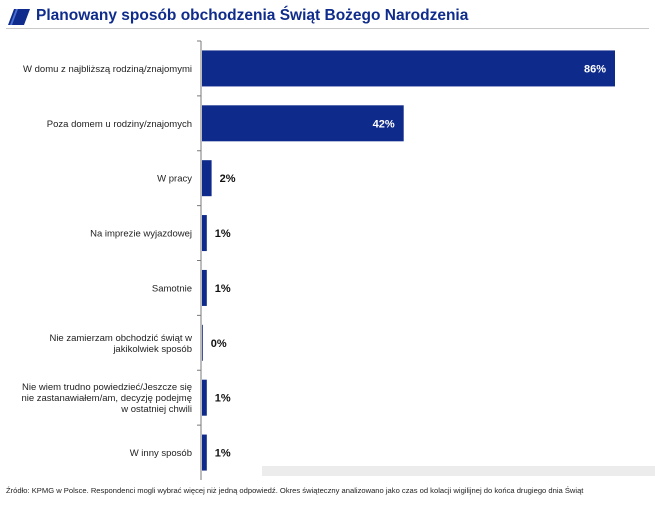 The image size is (655, 509). What do you see at coordinates (219, 344) in the screenshot?
I see `data-label: 0%` at bounding box center [219, 344].